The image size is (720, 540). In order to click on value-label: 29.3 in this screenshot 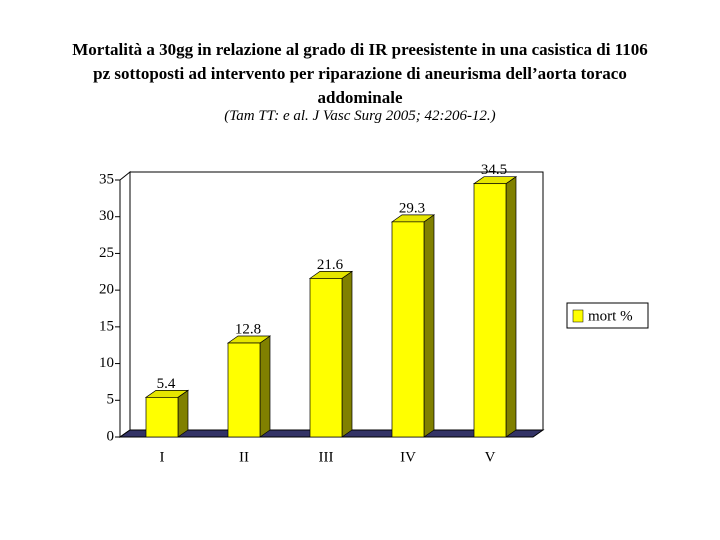, I will do `click(412, 208)`.